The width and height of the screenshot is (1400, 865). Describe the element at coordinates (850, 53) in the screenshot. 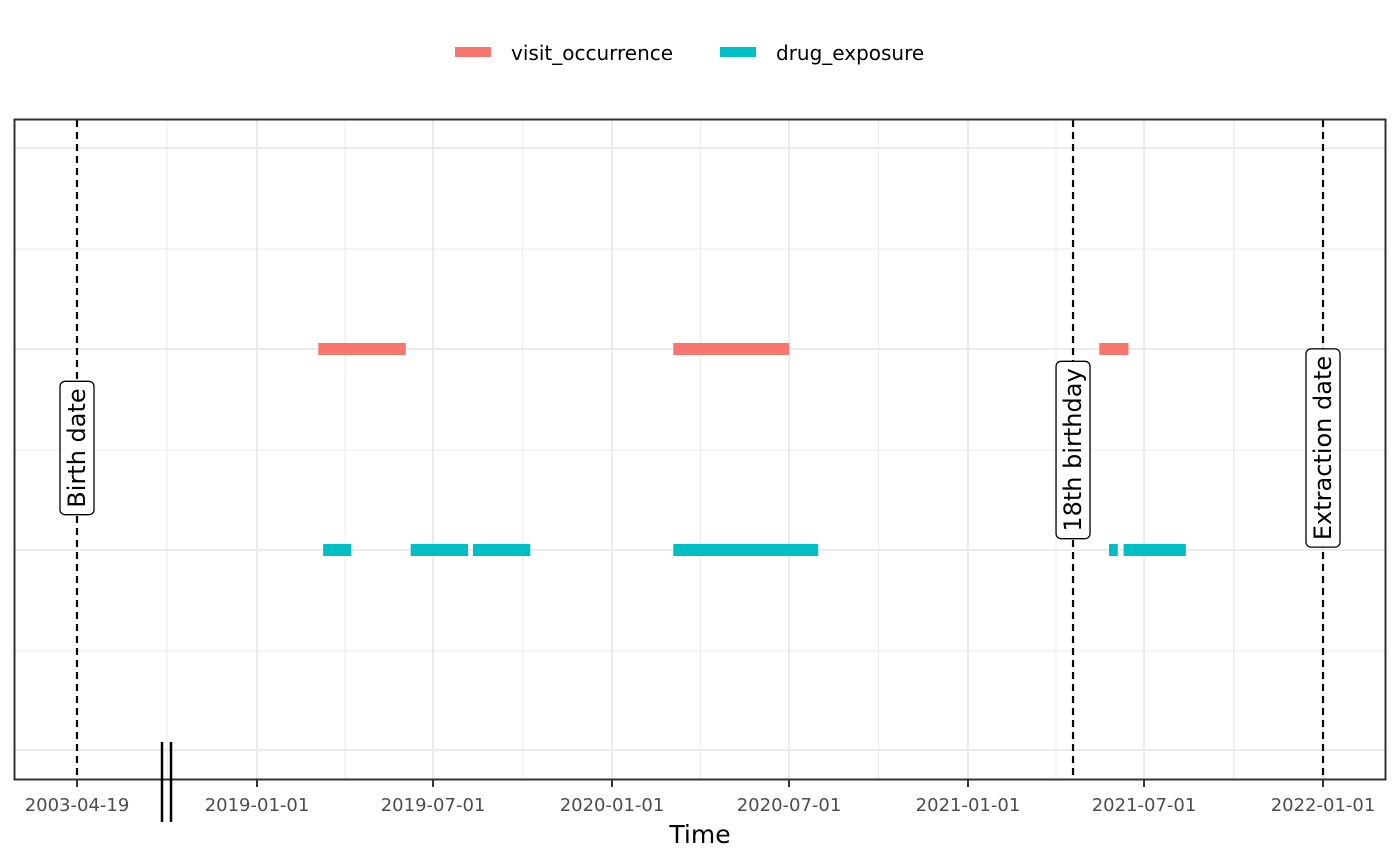

I see `legend-label-drug-exposure: drug_exposure` at that location.